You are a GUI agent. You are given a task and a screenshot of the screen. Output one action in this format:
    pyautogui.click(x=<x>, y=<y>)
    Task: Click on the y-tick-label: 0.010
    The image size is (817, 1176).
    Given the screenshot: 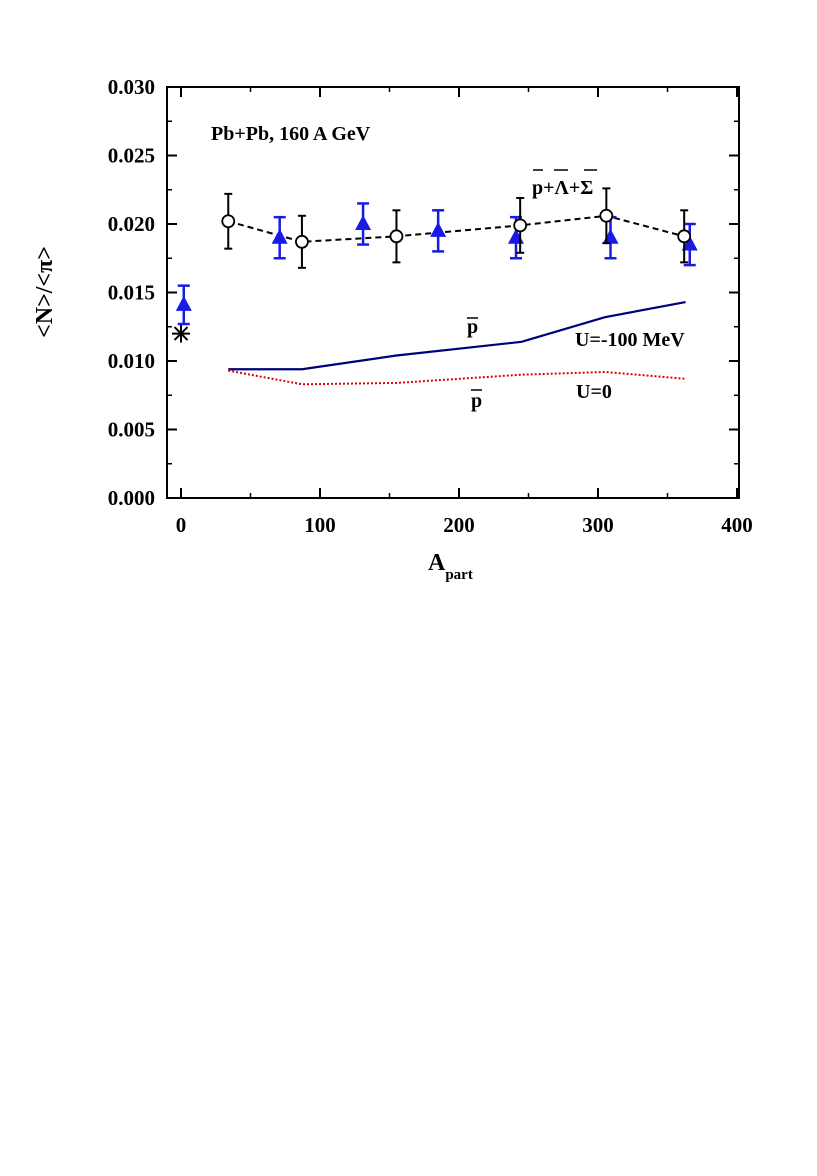 What is the action you would take?
    pyautogui.click(x=131, y=361)
    